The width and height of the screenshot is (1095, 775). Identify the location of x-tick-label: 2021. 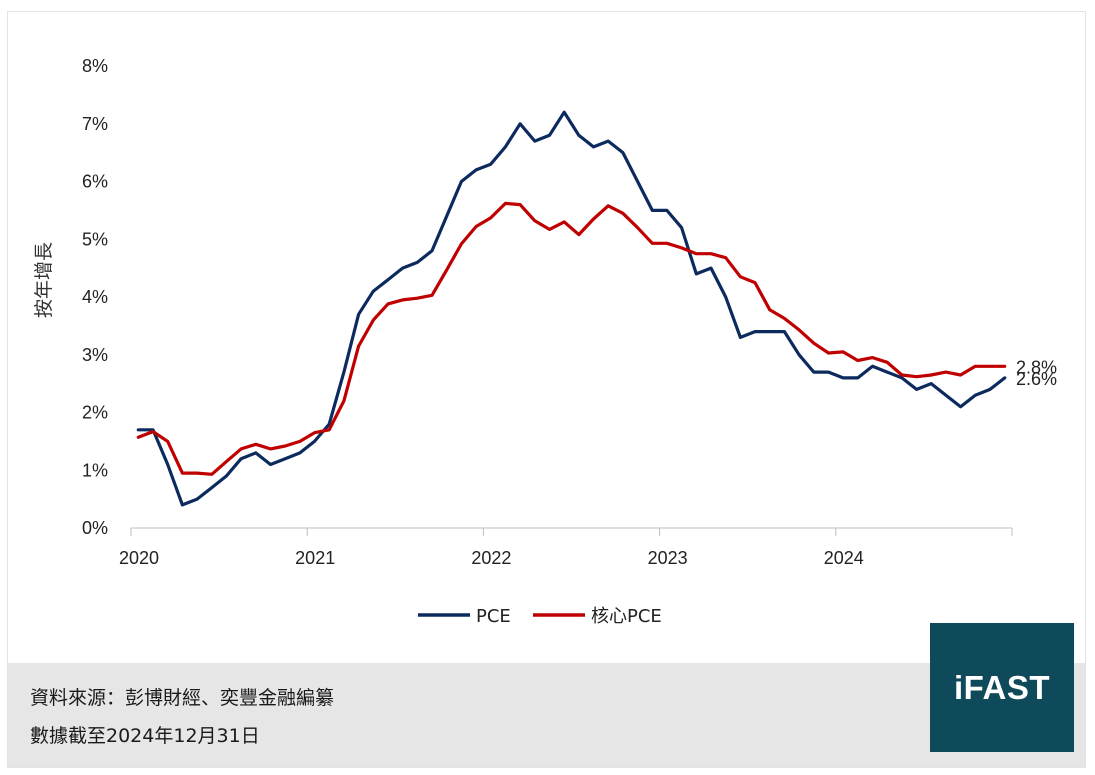
(315, 558).